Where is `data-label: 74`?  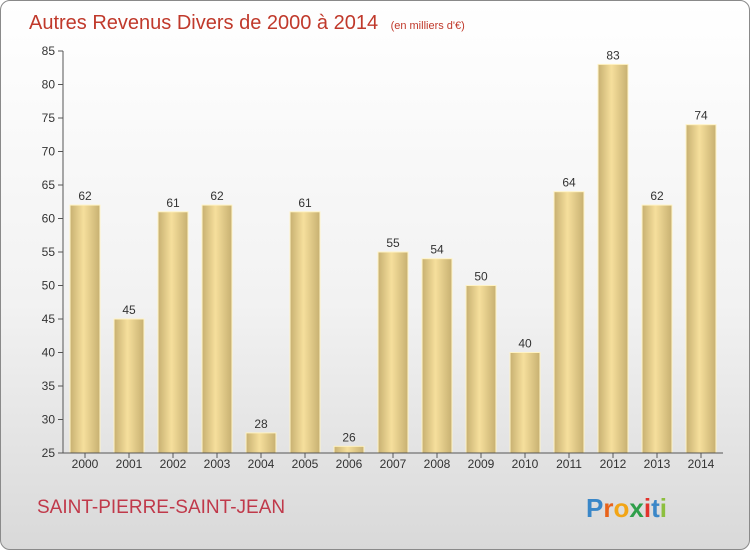 data-label: 74 is located at coordinates (701, 116).